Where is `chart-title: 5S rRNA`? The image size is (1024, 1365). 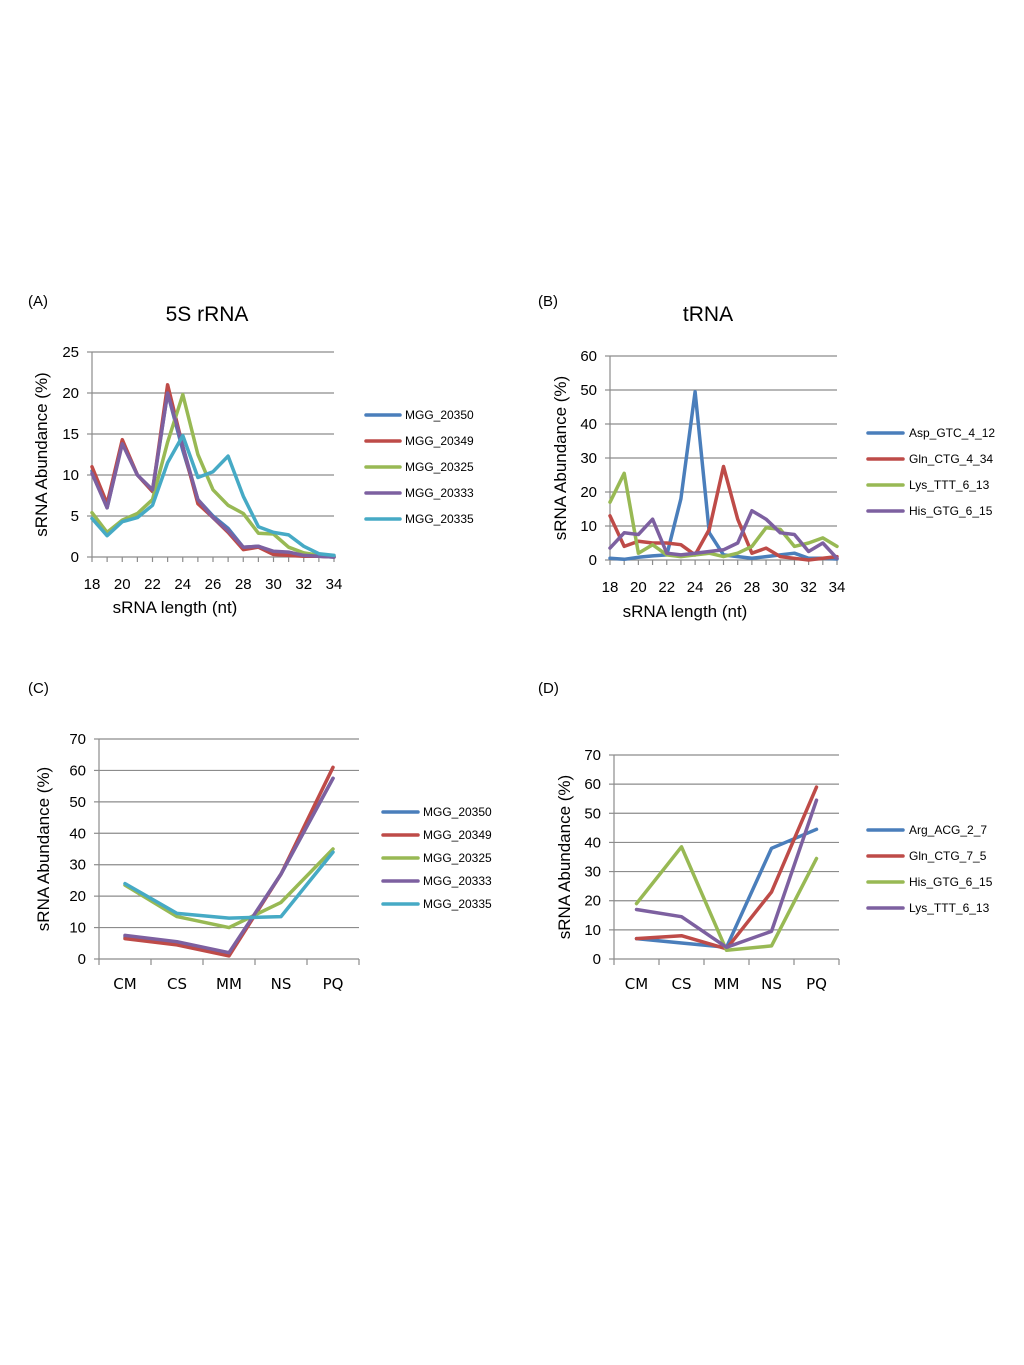 chart-title: 5S rRNA is located at coordinates (207, 314).